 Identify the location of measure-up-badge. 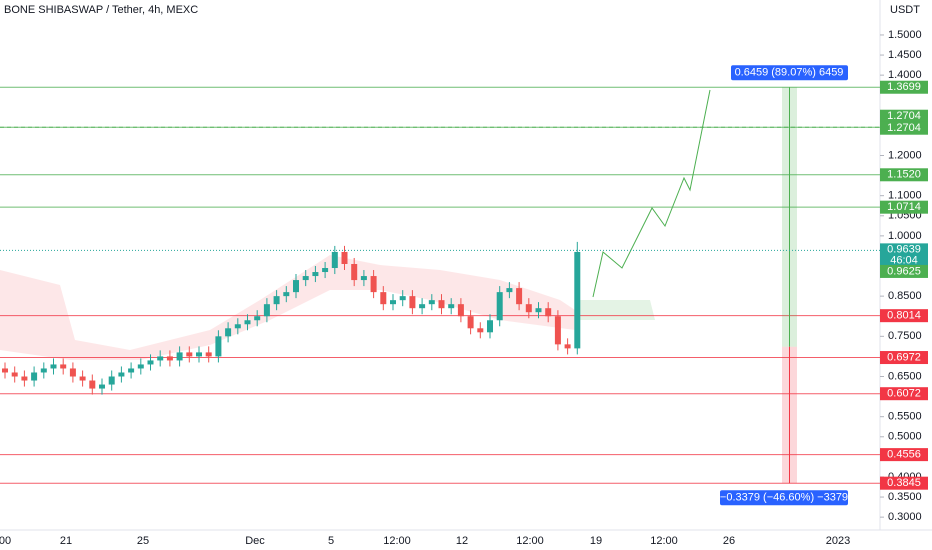
(789, 73).